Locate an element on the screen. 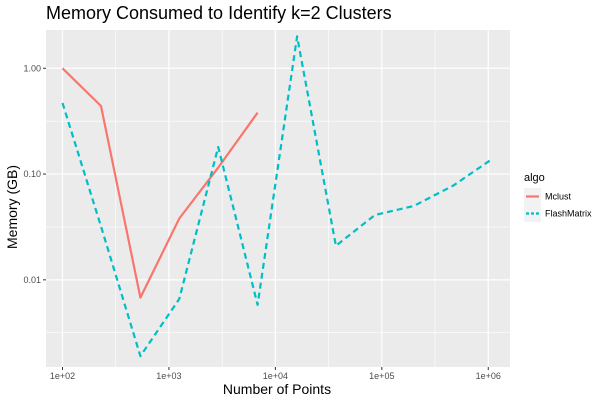 The image size is (600, 400). y-axis: 0.01 0.10 1.00 is located at coordinates (34, 174).